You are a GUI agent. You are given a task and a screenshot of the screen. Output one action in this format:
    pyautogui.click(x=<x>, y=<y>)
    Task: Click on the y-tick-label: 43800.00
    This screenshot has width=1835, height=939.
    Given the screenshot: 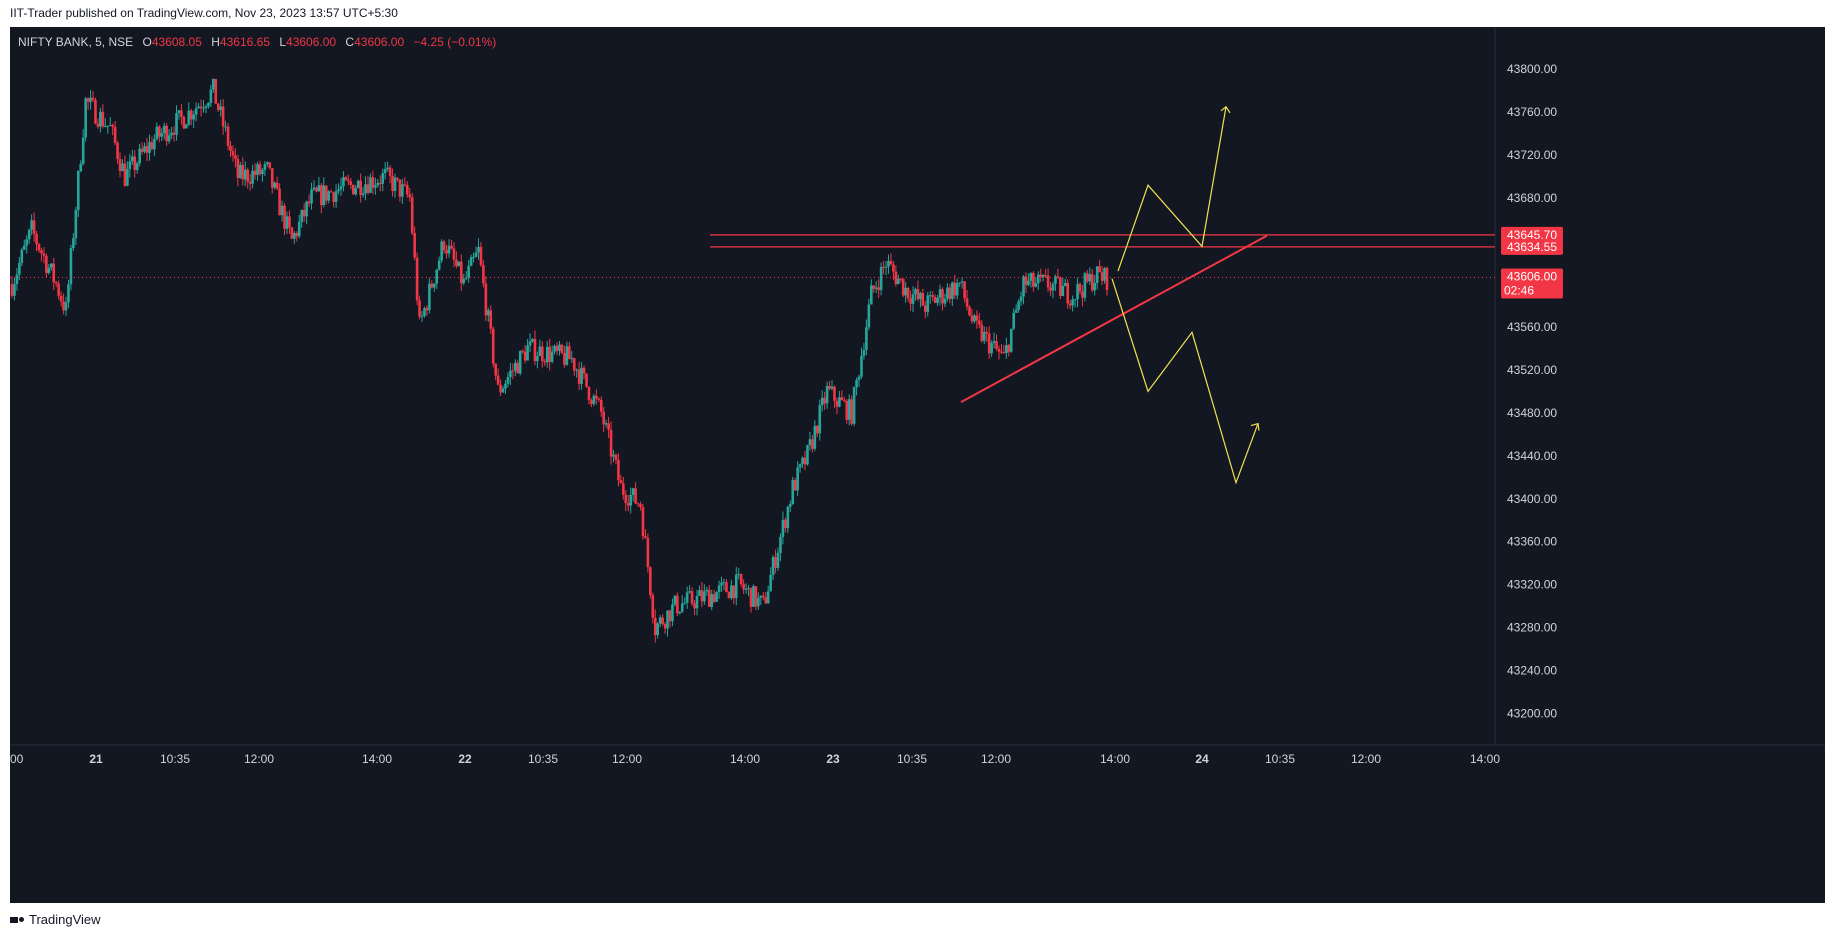 What is the action you would take?
    pyautogui.click(x=1532, y=69)
    